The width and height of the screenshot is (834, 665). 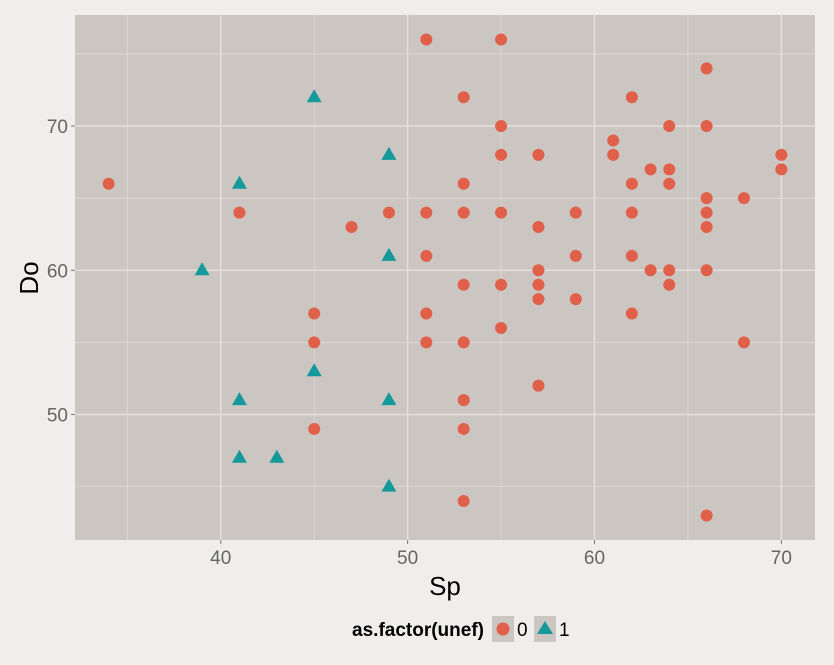 I want to click on y-tick-label: 70, so click(x=57, y=127).